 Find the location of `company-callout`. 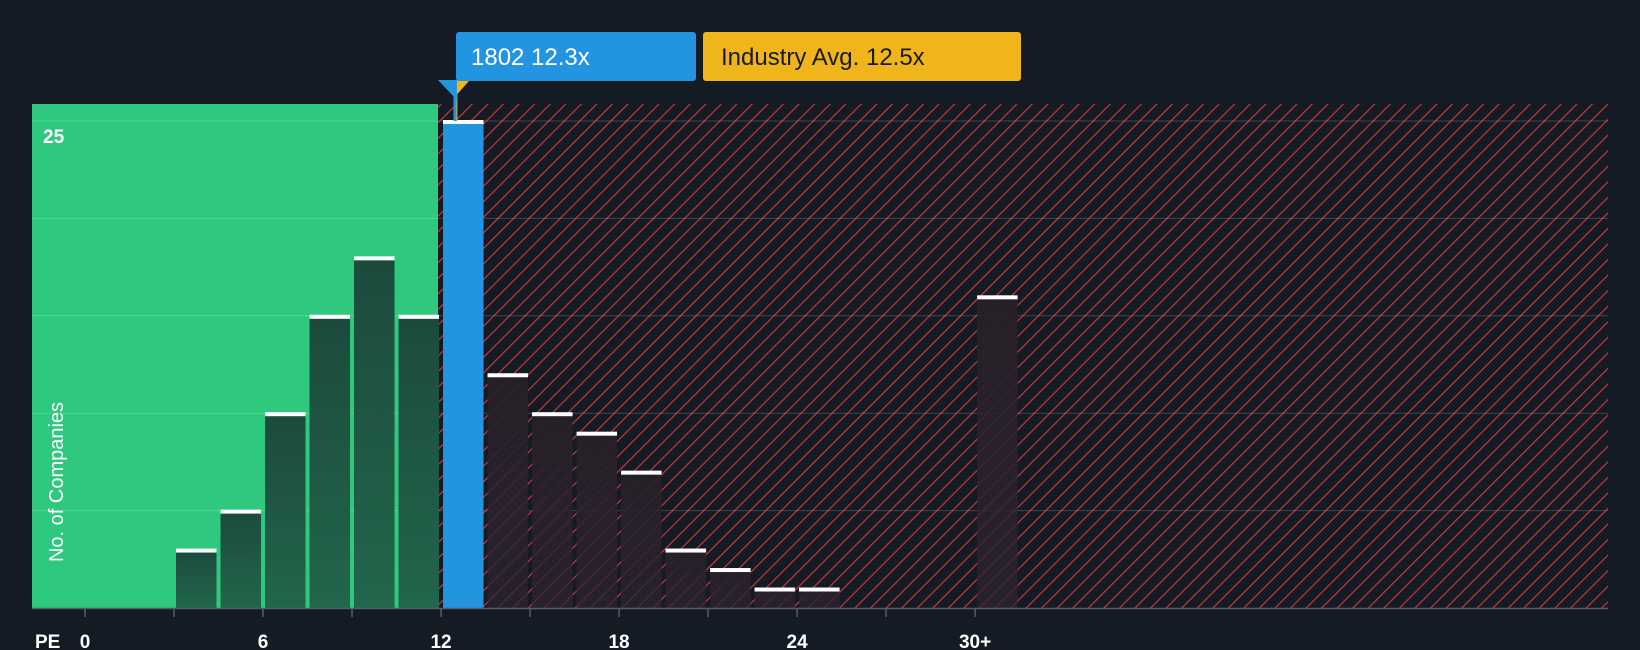

company-callout is located at coordinates (576, 56).